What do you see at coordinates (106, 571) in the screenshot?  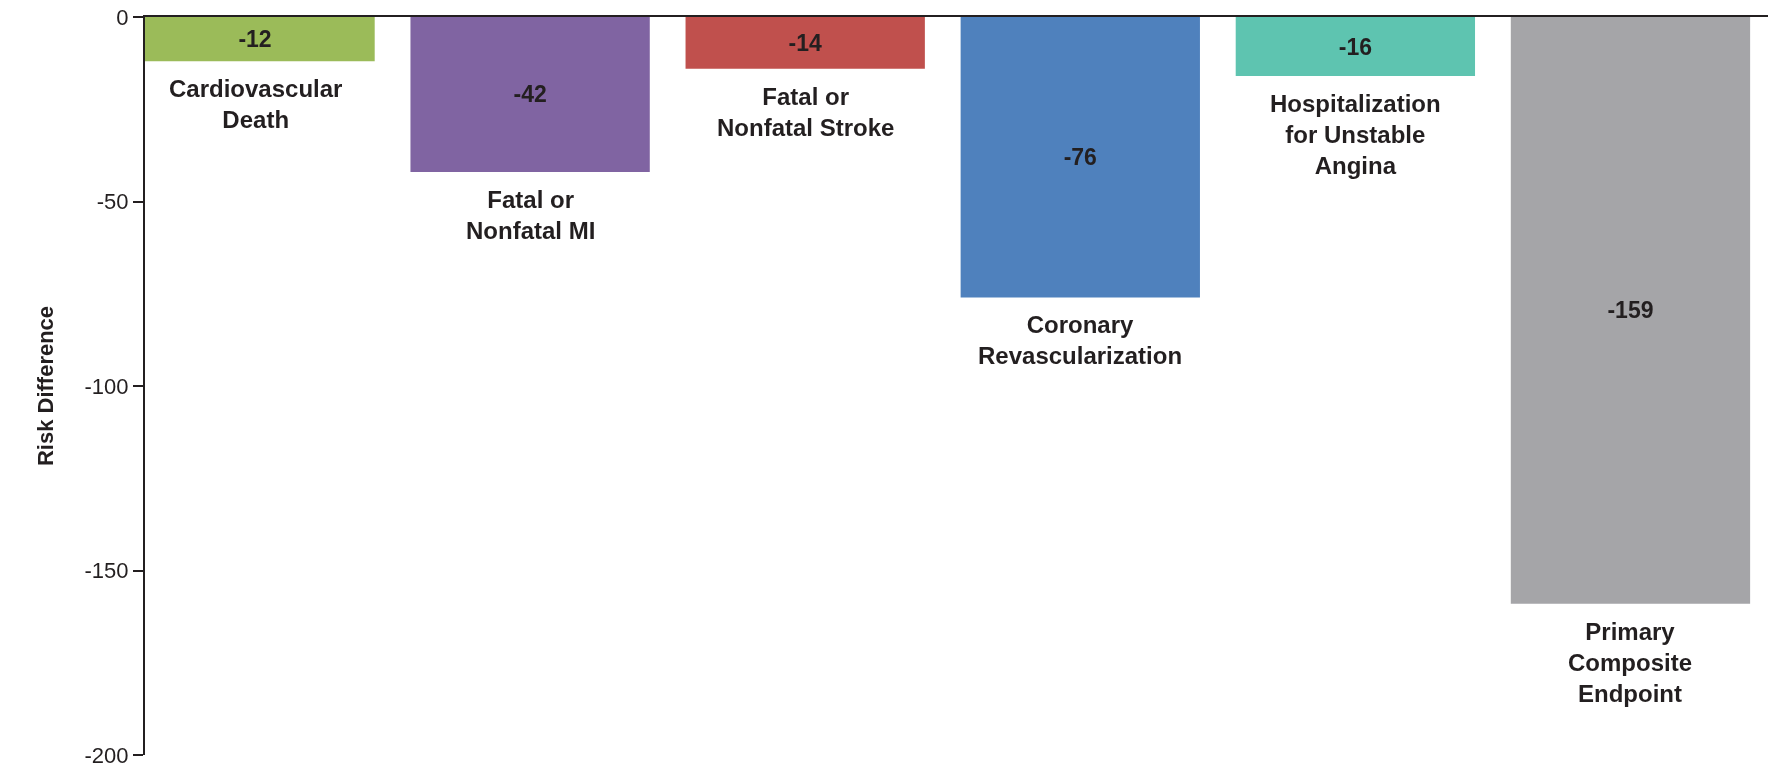 I see `y-tick-label: -150` at bounding box center [106, 571].